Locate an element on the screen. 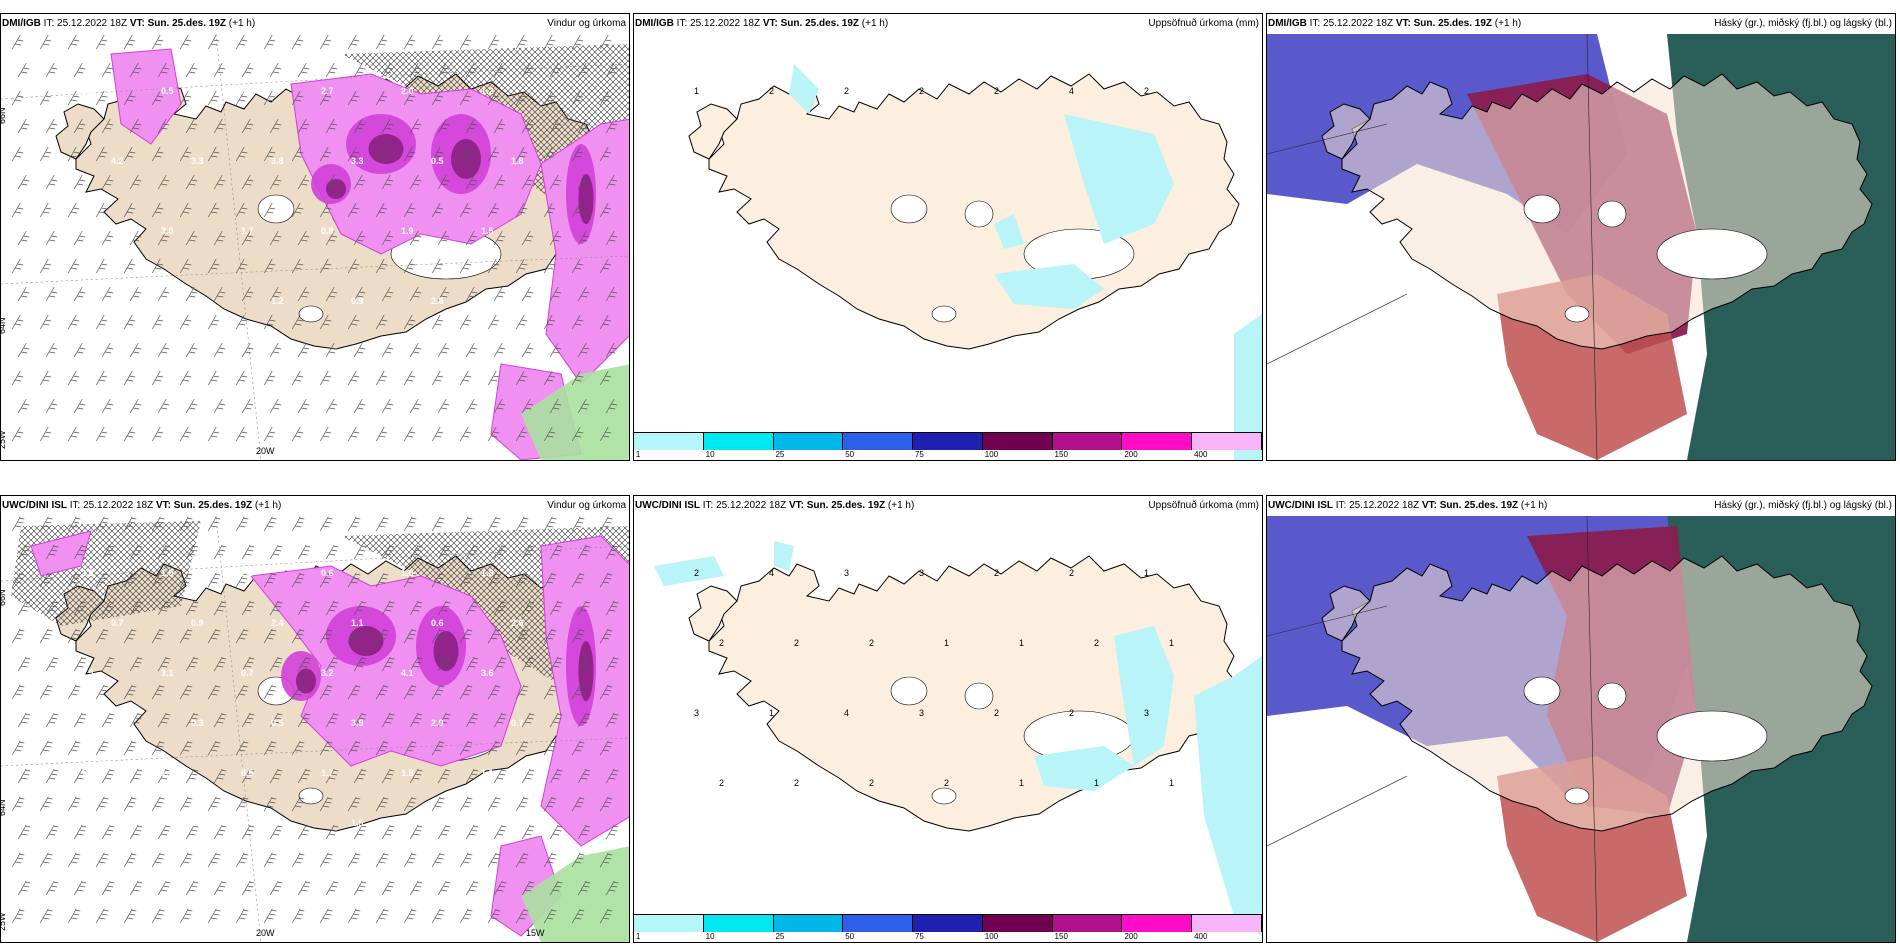 The width and height of the screenshot is (1900, 950). grid-label: 25W is located at coordinates (4, 439).